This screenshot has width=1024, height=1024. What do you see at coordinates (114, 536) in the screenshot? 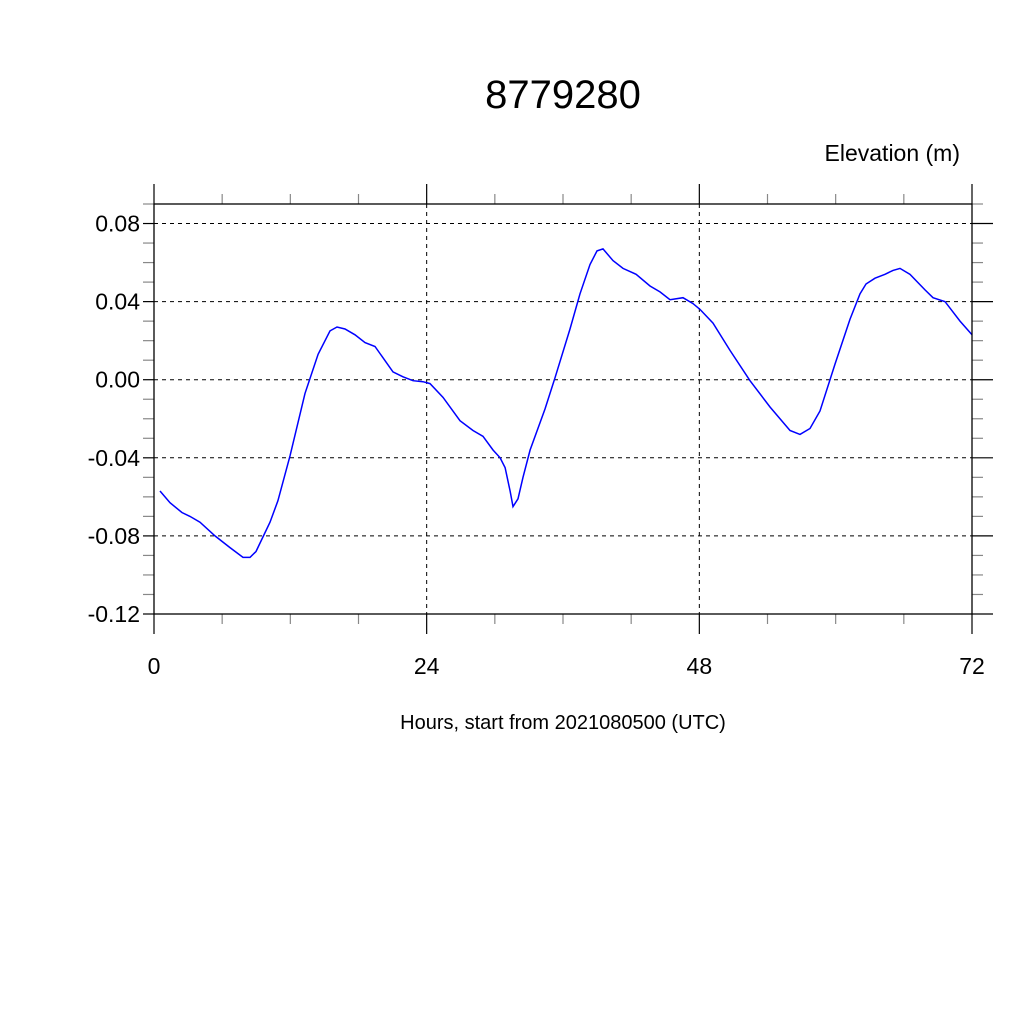
I see `y-tick-label: -0.08` at bounding box center [114, 536].